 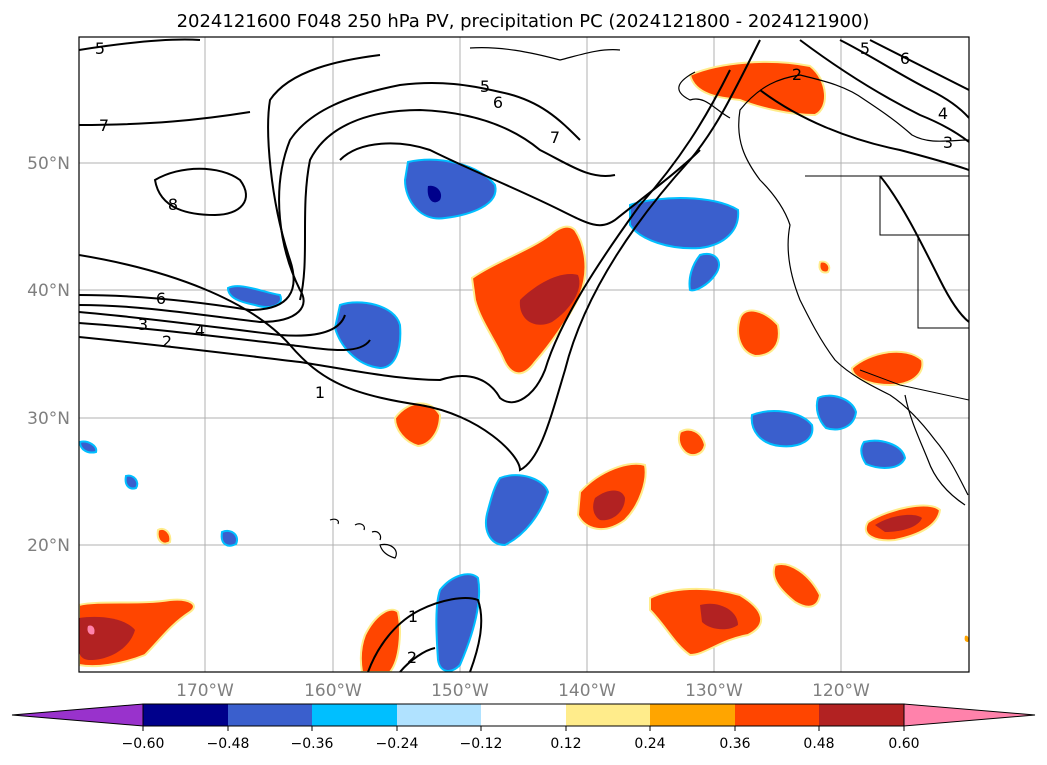 I want to click on pv-contour-2c, so click(x=417, y=659).